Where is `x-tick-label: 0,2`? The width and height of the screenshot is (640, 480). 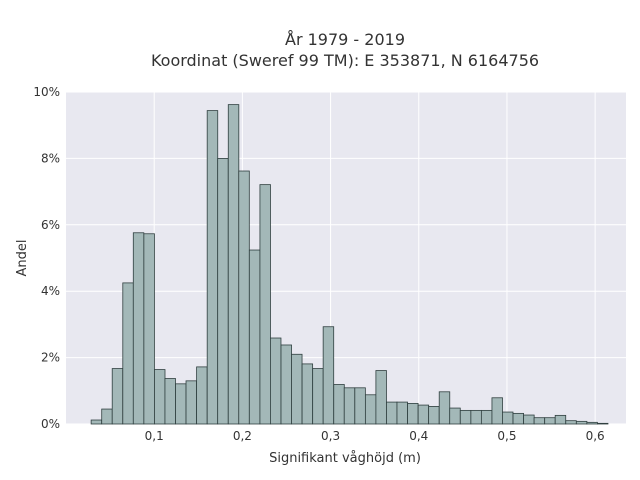
x-tick-label: 0,2 is located at coordinates (242, 436).